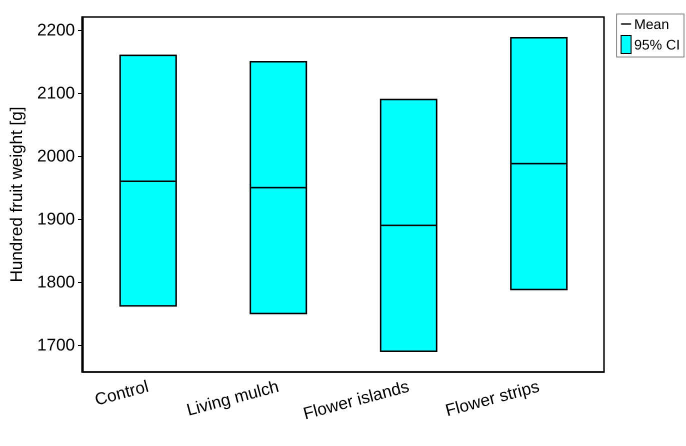  What do you see at coordinates (232, 398) in the screenshot?
I see `x-tick-label: Living mulch` at bounding box center [232, 398].